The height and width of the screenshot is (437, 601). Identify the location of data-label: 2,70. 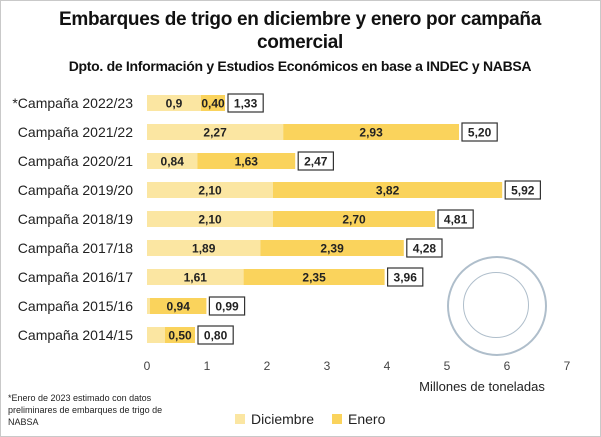
(354, 220).